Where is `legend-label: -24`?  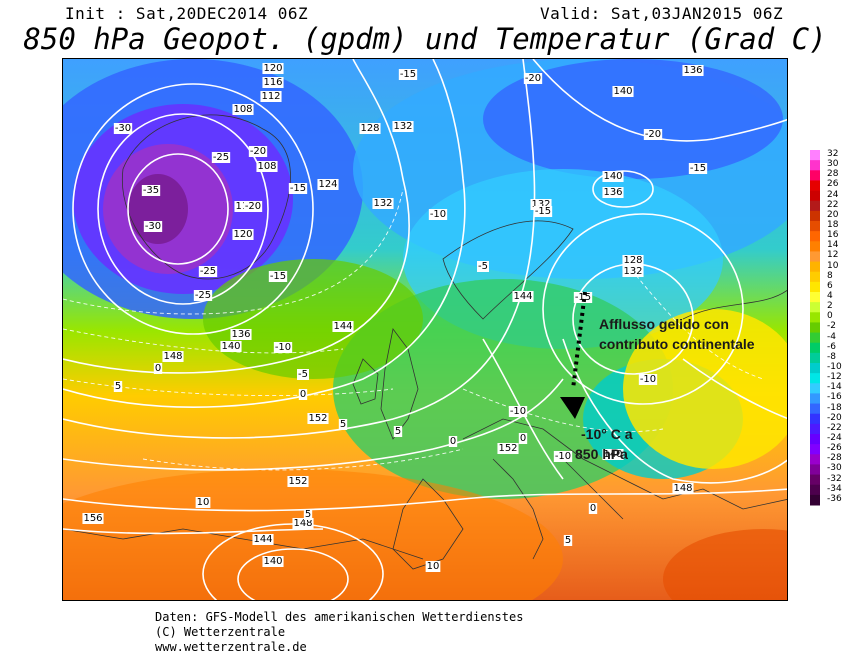
legend-label: -24 is located at coordinates (834, 438).